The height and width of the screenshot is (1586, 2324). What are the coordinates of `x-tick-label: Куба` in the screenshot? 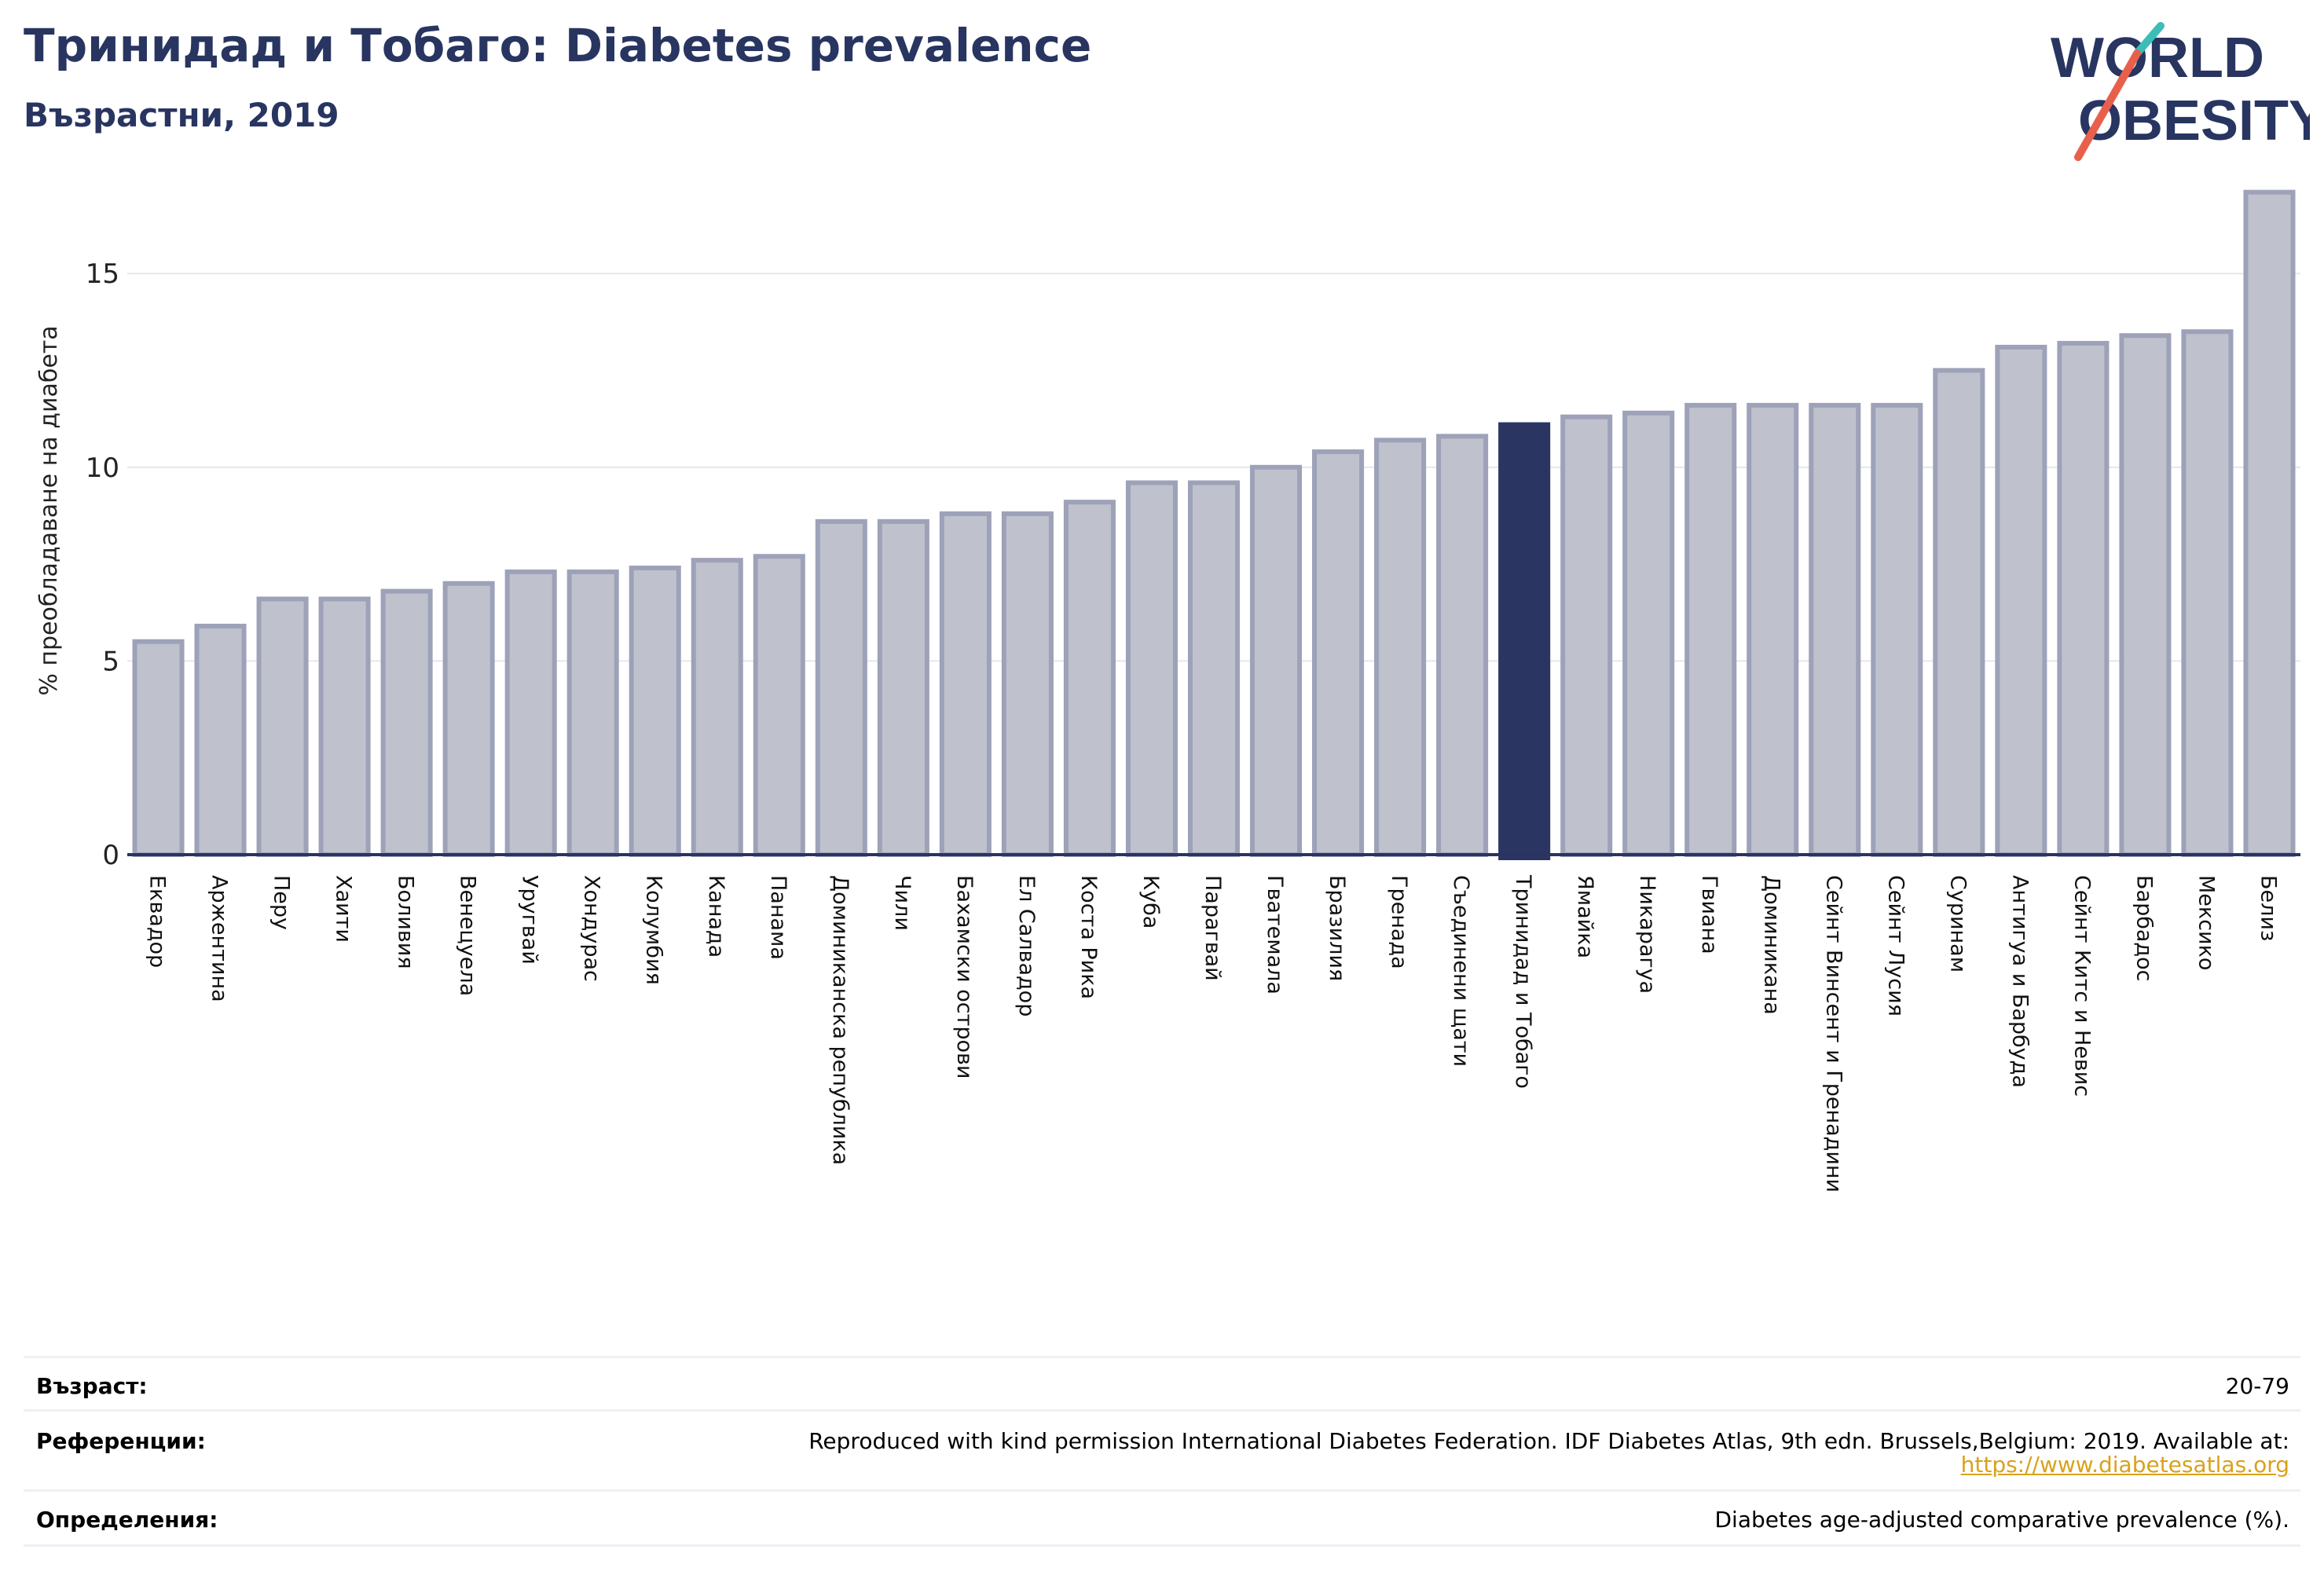 It's located at (1150, 902).